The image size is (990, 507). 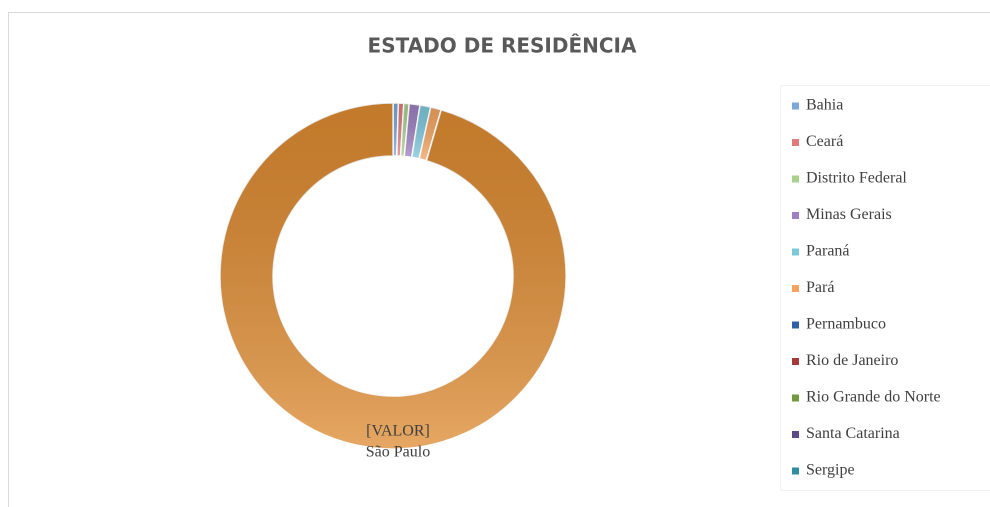 What do you see at coordinates (853, 433) in the screenshot?
I see `legend-label: Santa Catarina` at bounding box center [853, 433].